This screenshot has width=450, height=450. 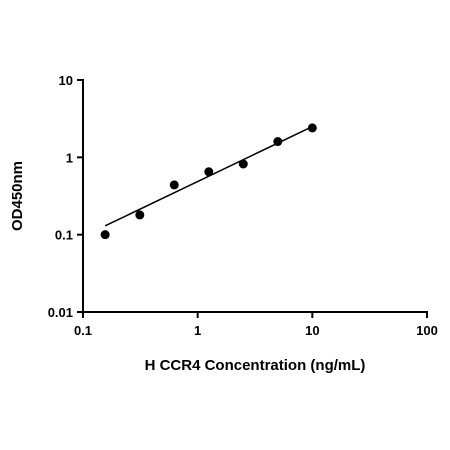 I want to click on y-tick-label: 0.01, so click(x=60, y=312).